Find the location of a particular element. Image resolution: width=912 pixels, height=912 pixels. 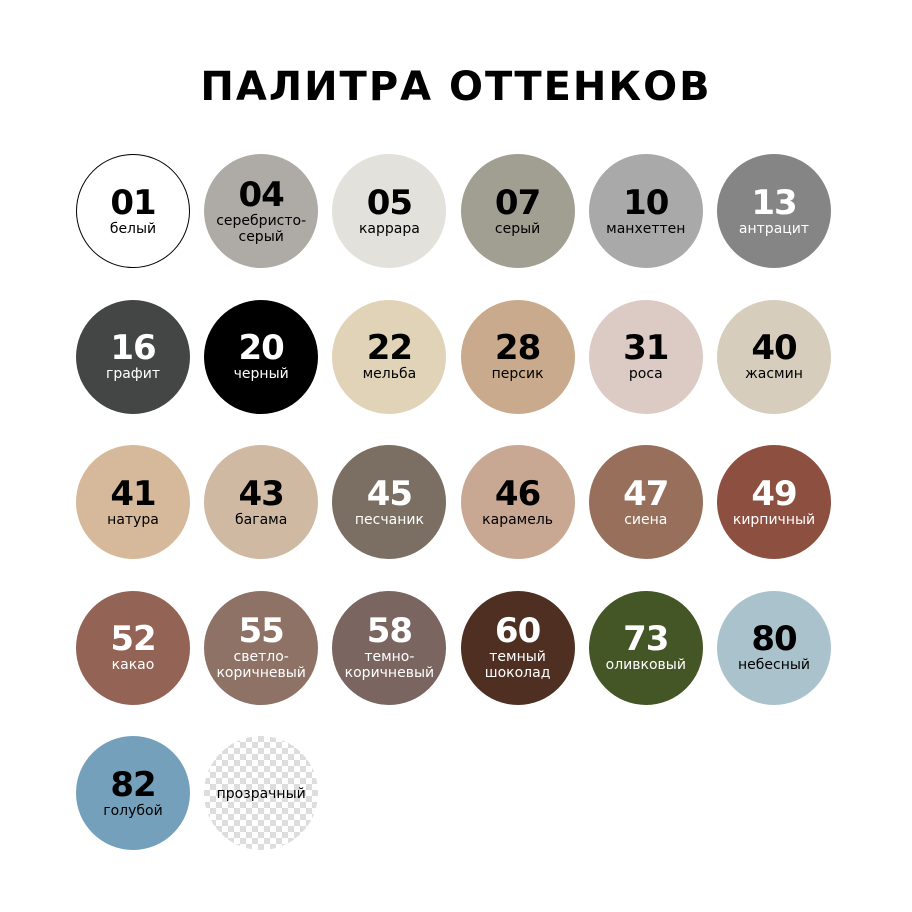

swatch-name: карамель is located at coordinates (518, 519).